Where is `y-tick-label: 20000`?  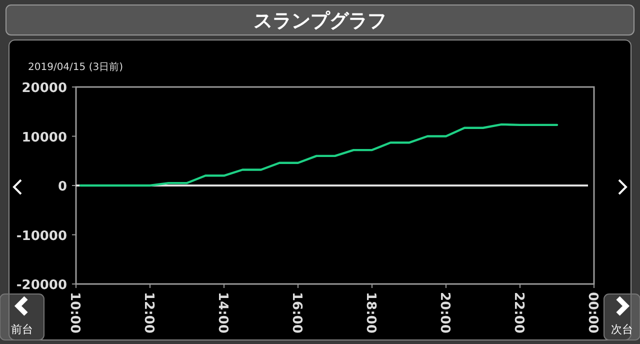 y-tick-label: 20000 is located at coordinates (44, 88).